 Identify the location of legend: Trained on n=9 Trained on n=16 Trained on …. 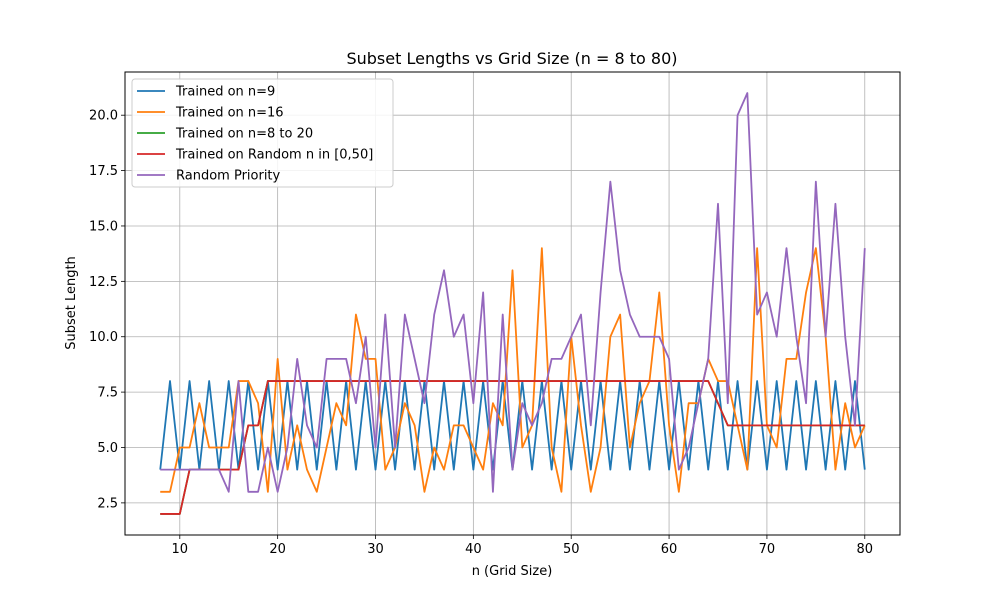
(262, 133).